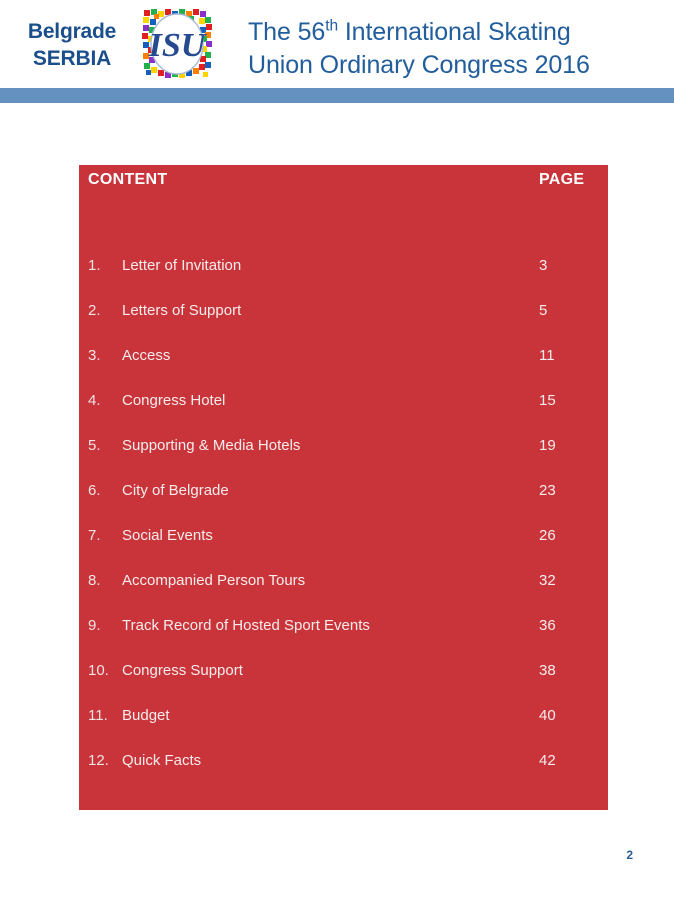 This screenshot has height=900, width=674. What do you see at coordinates (562, 179) in the screenshot?
I see `toc-column-header-page: PAGE` at bounding box center [562, 179].